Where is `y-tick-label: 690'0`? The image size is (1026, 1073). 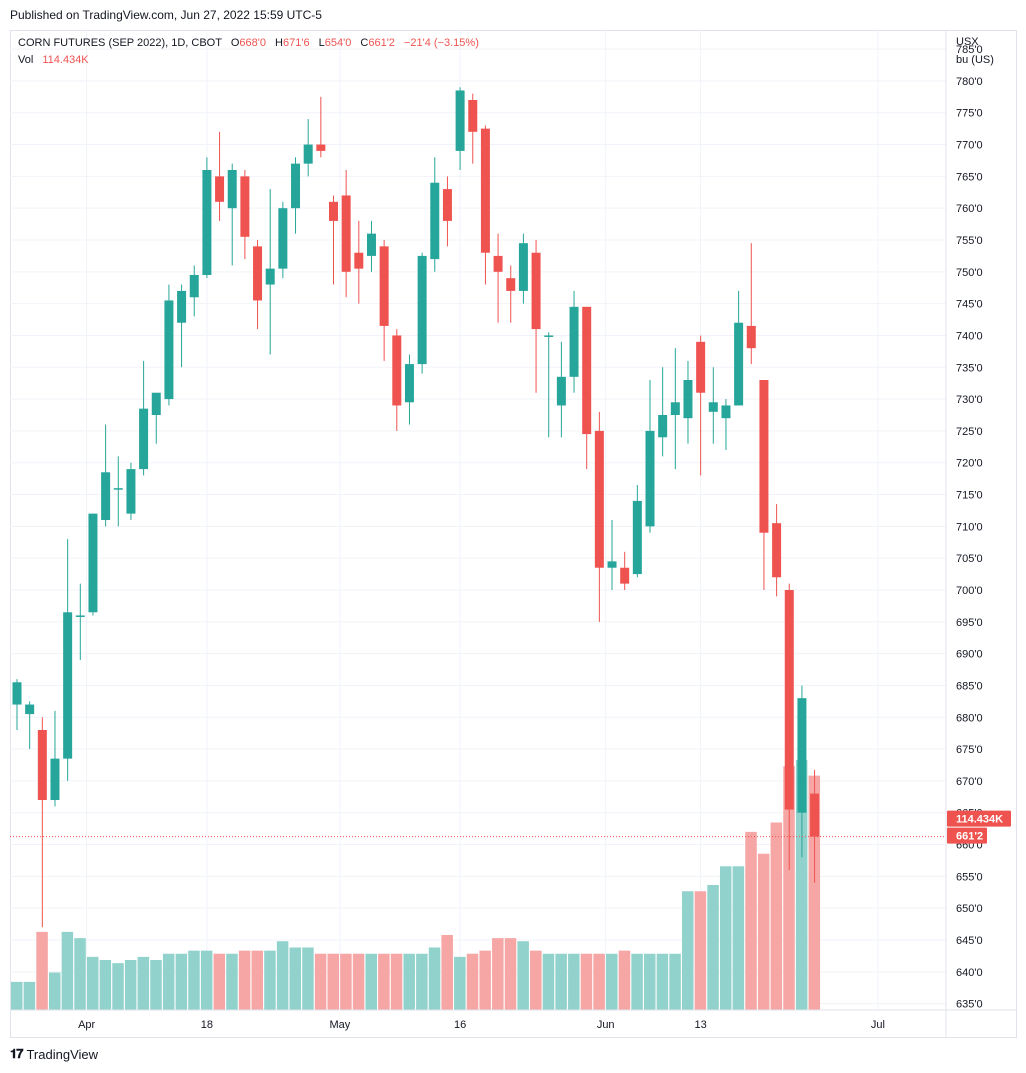 y-tick-label: 690'0 is located at coordinates (969, 655).